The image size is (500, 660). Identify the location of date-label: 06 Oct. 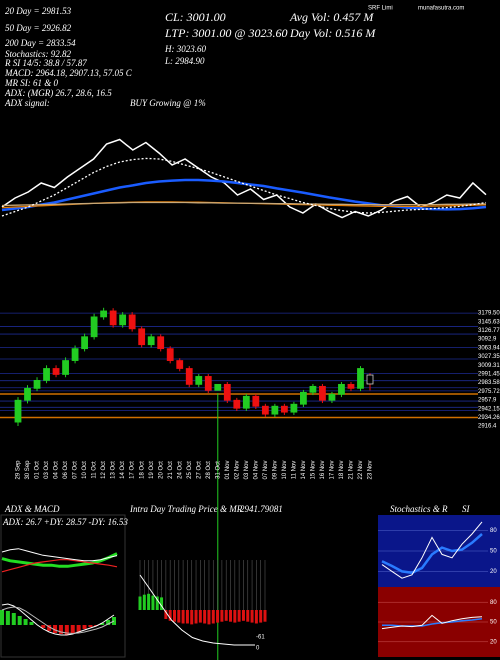
(66, 470).